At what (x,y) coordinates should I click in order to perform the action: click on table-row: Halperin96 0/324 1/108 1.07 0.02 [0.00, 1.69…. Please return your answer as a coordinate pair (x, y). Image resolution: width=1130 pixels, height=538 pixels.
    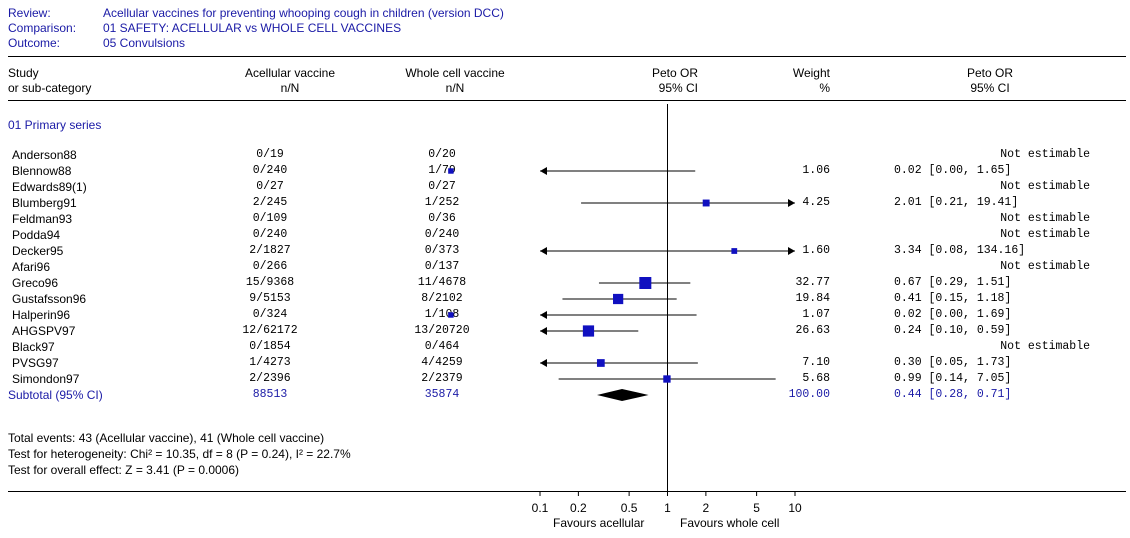
    Looking at the image, I should click on (565, 315).